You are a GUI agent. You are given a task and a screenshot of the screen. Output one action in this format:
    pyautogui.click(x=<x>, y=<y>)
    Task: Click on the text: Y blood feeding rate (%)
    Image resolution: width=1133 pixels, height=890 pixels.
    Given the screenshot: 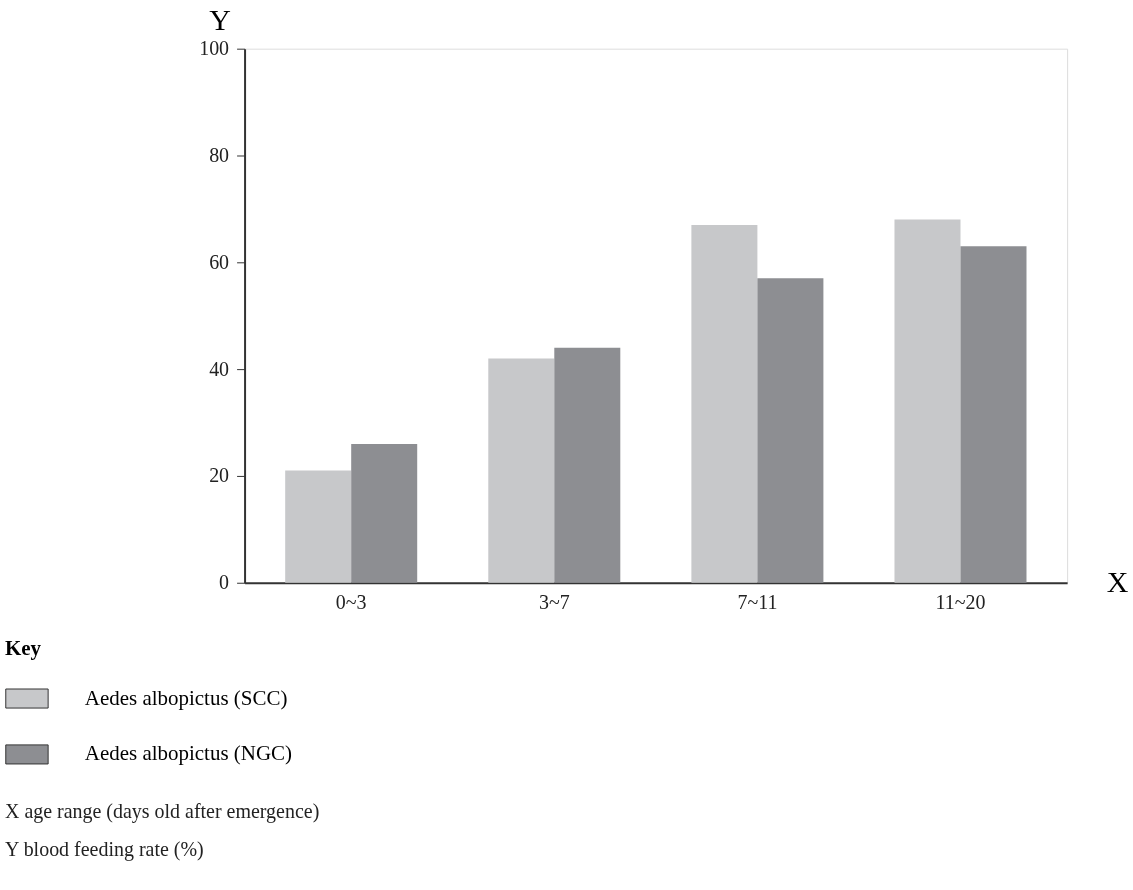 What is the action you would take?
    pyautogui.click(x=104, y=850)
    